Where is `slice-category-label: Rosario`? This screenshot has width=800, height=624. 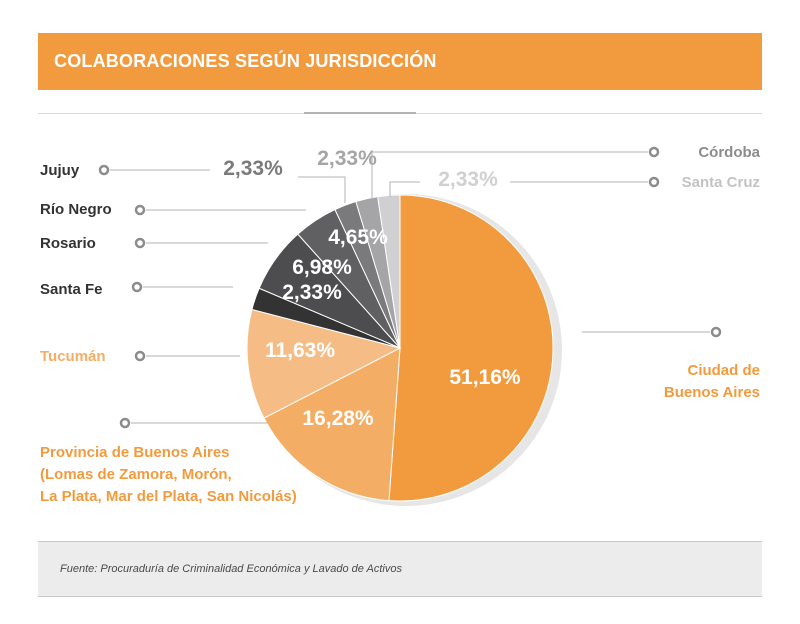
slice-category-label: Rosario is located at coordinates (68, 243).